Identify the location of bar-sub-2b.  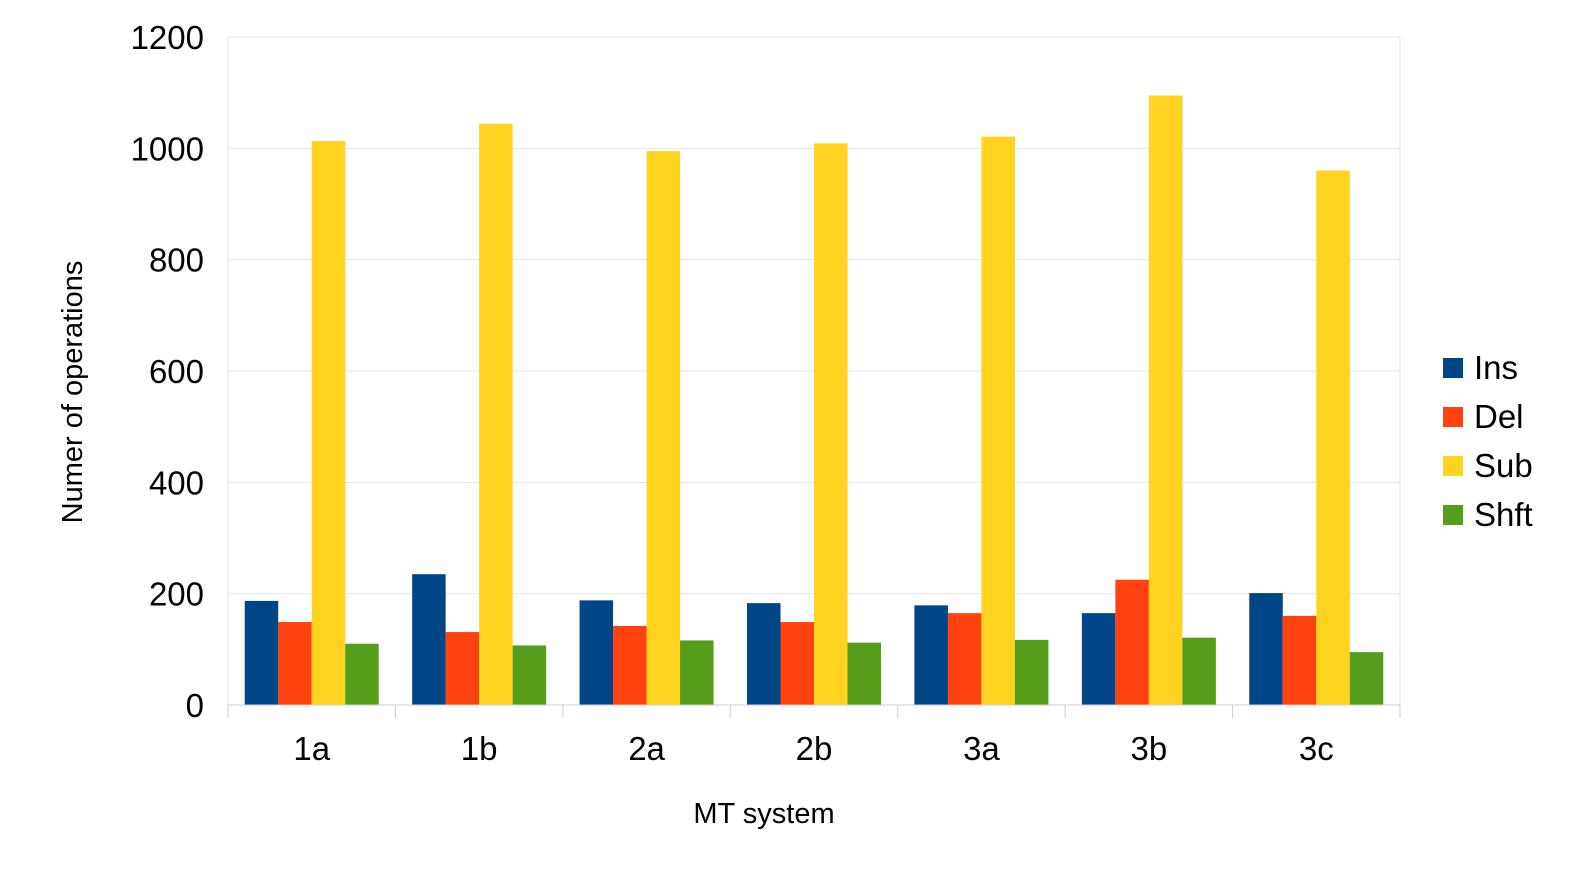
(831, 424).